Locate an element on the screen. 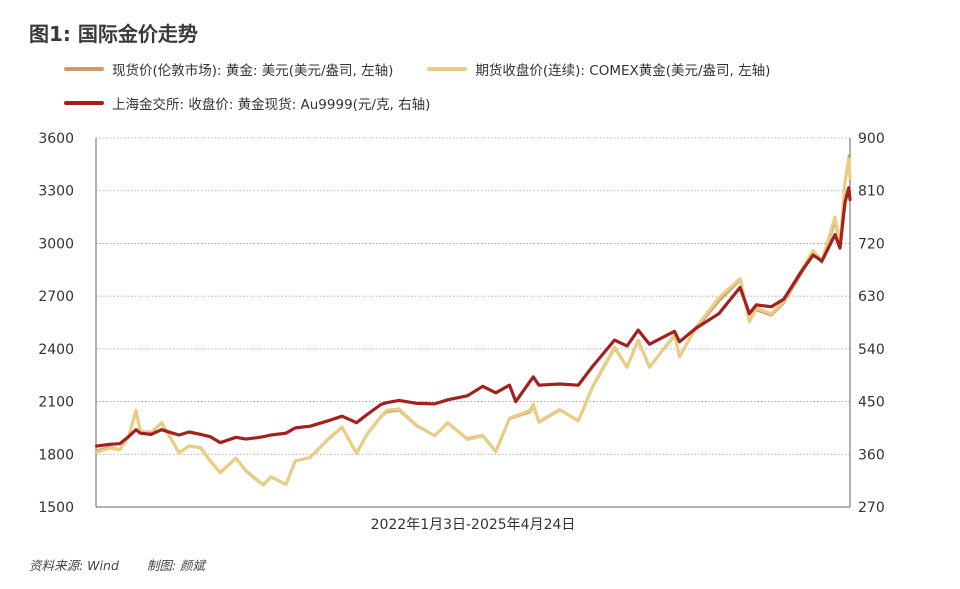 This screenshot has width=960, height=589. author-note: 制图: 颜斌 is located at coordinates (176, 565).